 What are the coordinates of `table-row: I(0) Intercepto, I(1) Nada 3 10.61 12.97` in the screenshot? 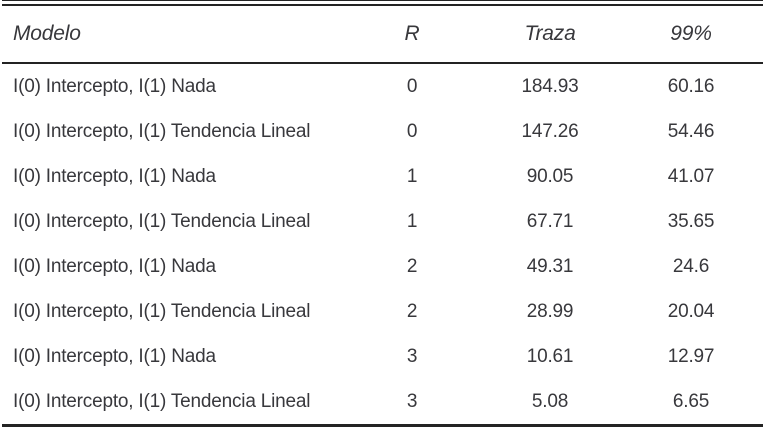 It's located at (382, 356).